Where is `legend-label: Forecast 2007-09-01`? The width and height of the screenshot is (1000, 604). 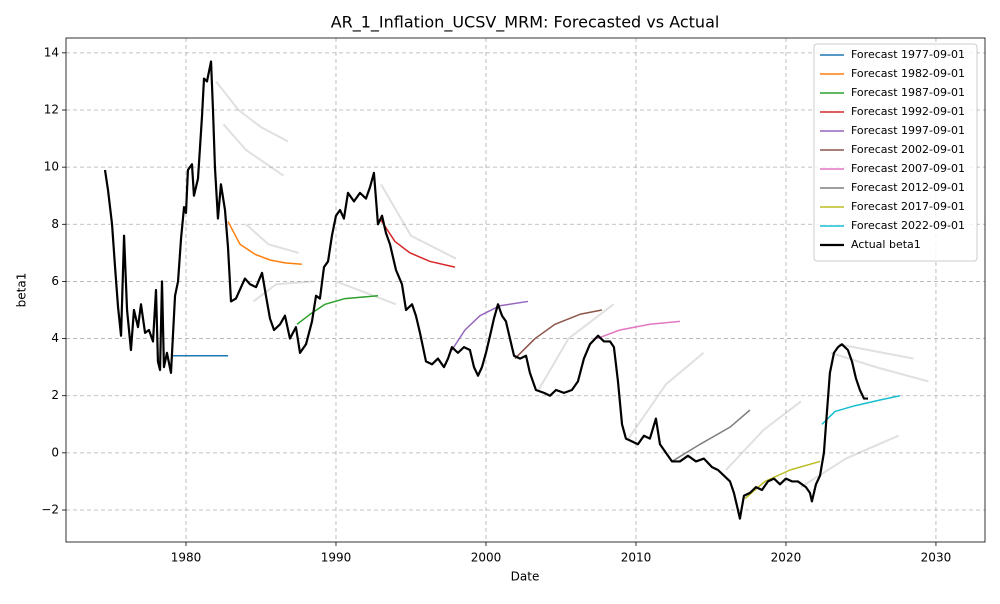 legend-label: Forecast 2007-09-01 is located at coordinates (908, 168).